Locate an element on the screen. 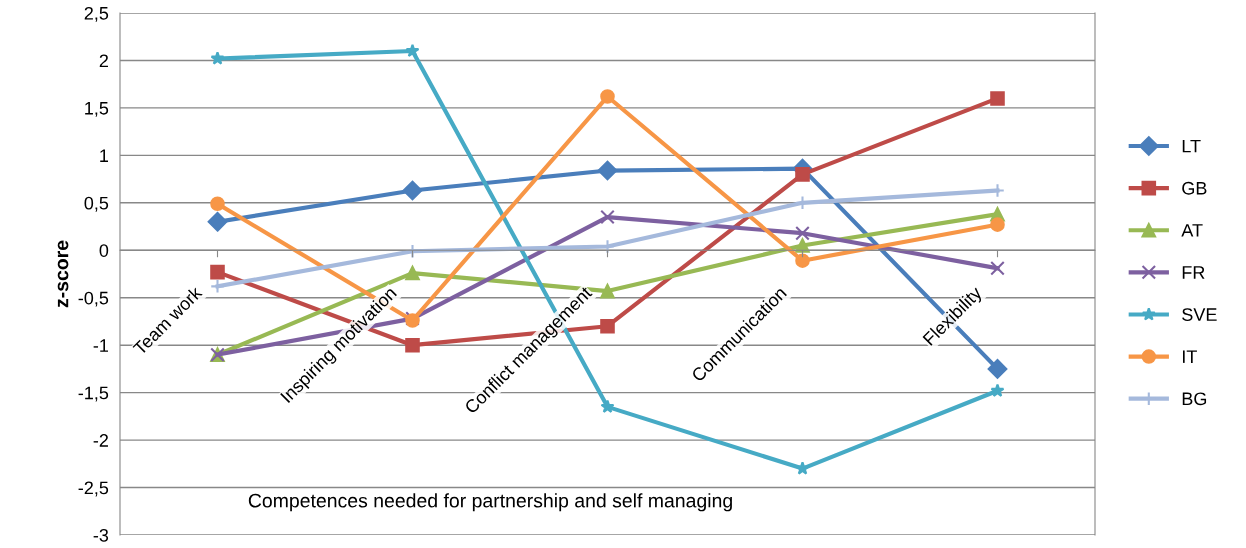  legend-label: AT is located at coordinates (1192, 230).